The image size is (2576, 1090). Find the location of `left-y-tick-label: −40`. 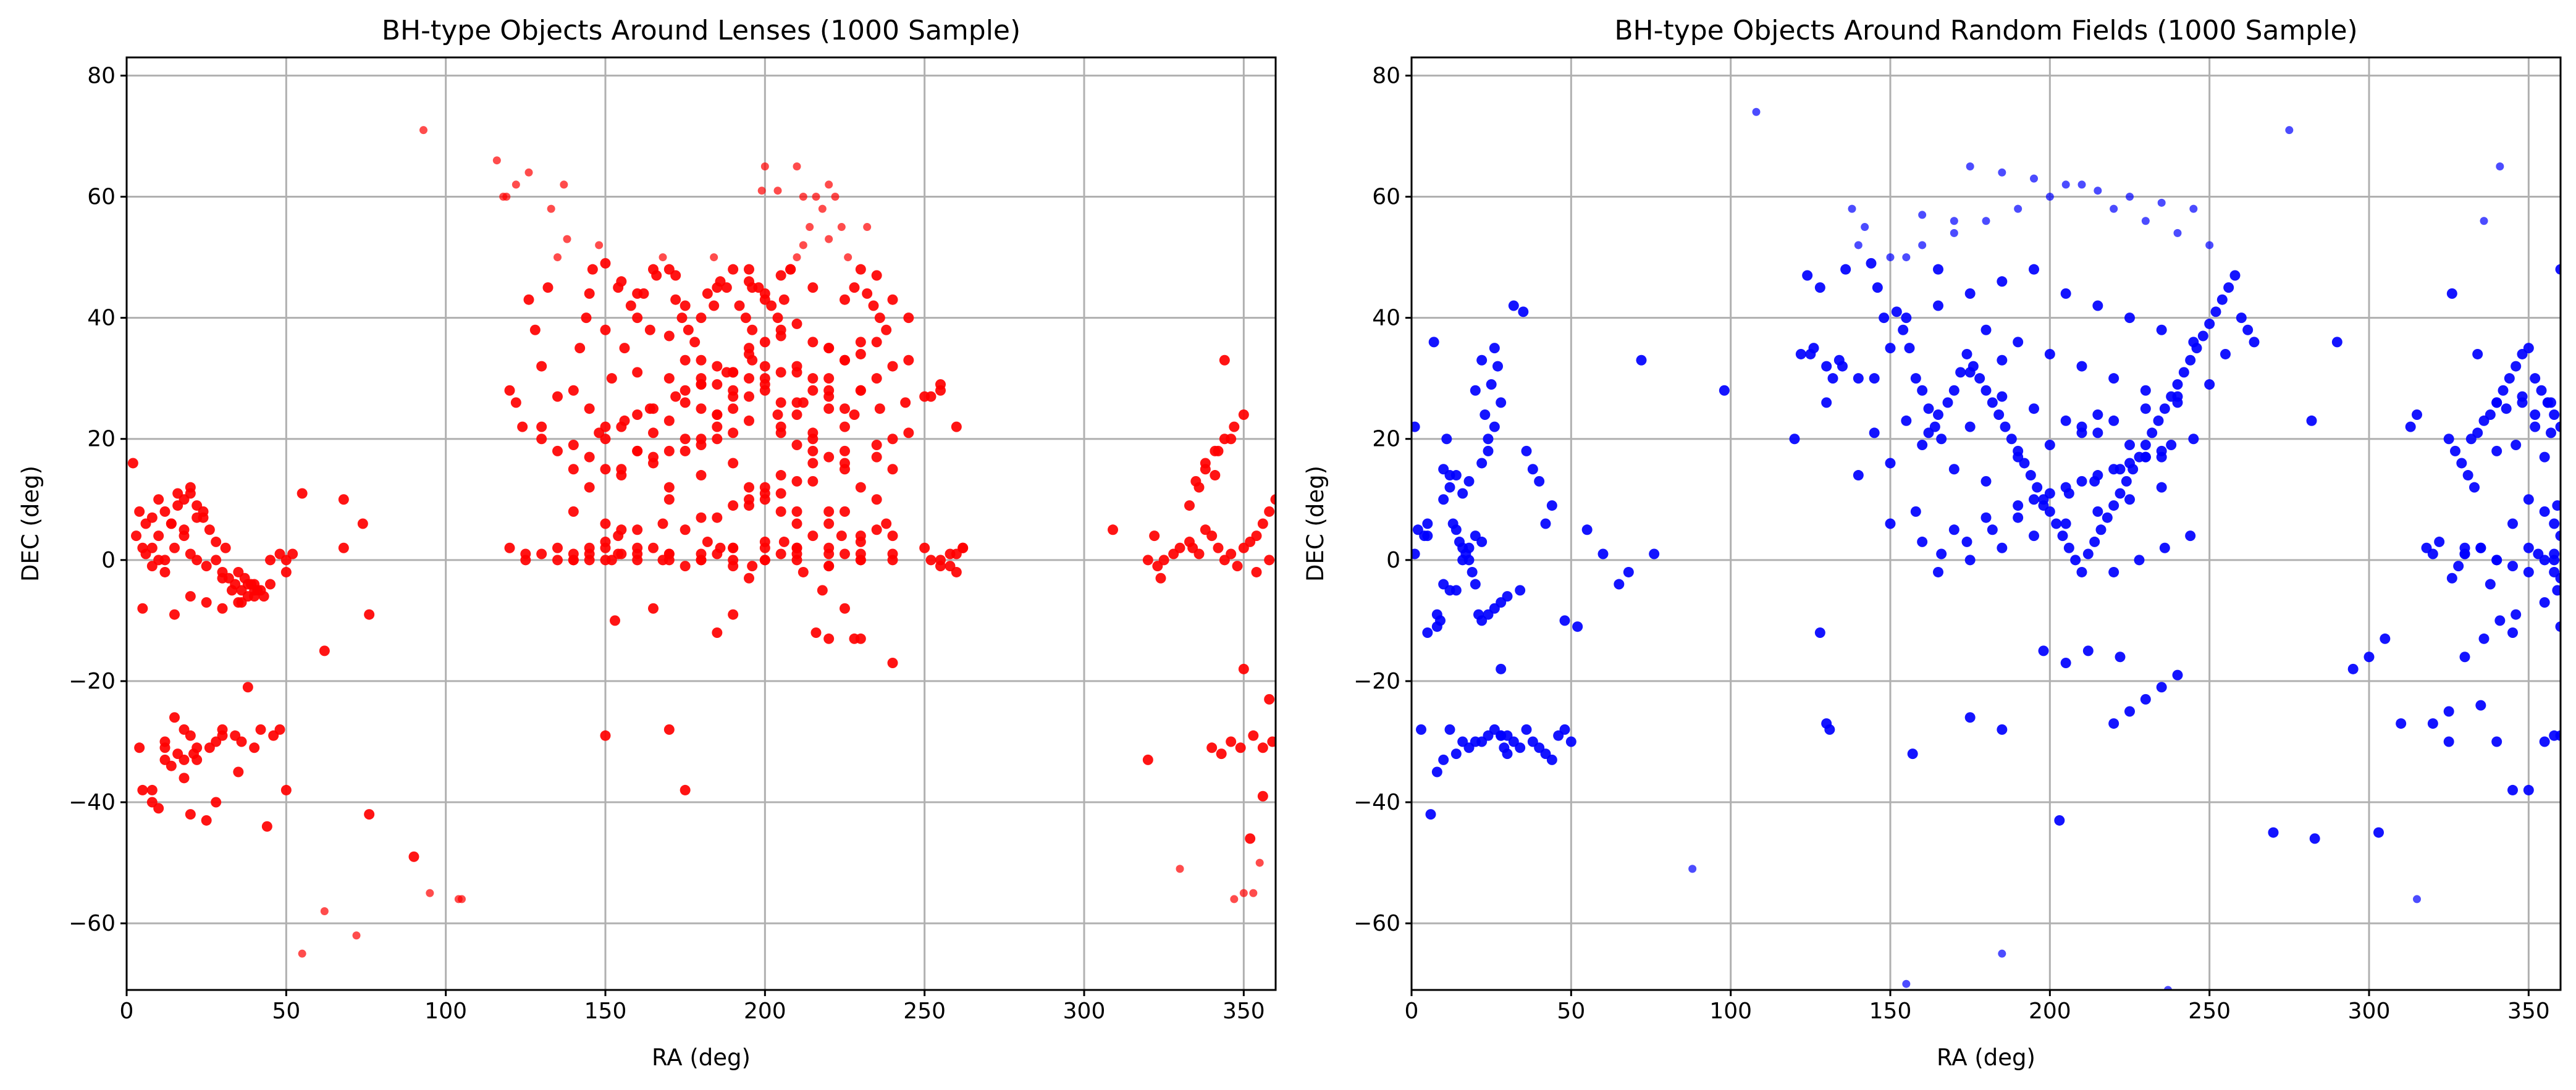

left-y-tick-label: −40 is located at coordinates (92, 802).